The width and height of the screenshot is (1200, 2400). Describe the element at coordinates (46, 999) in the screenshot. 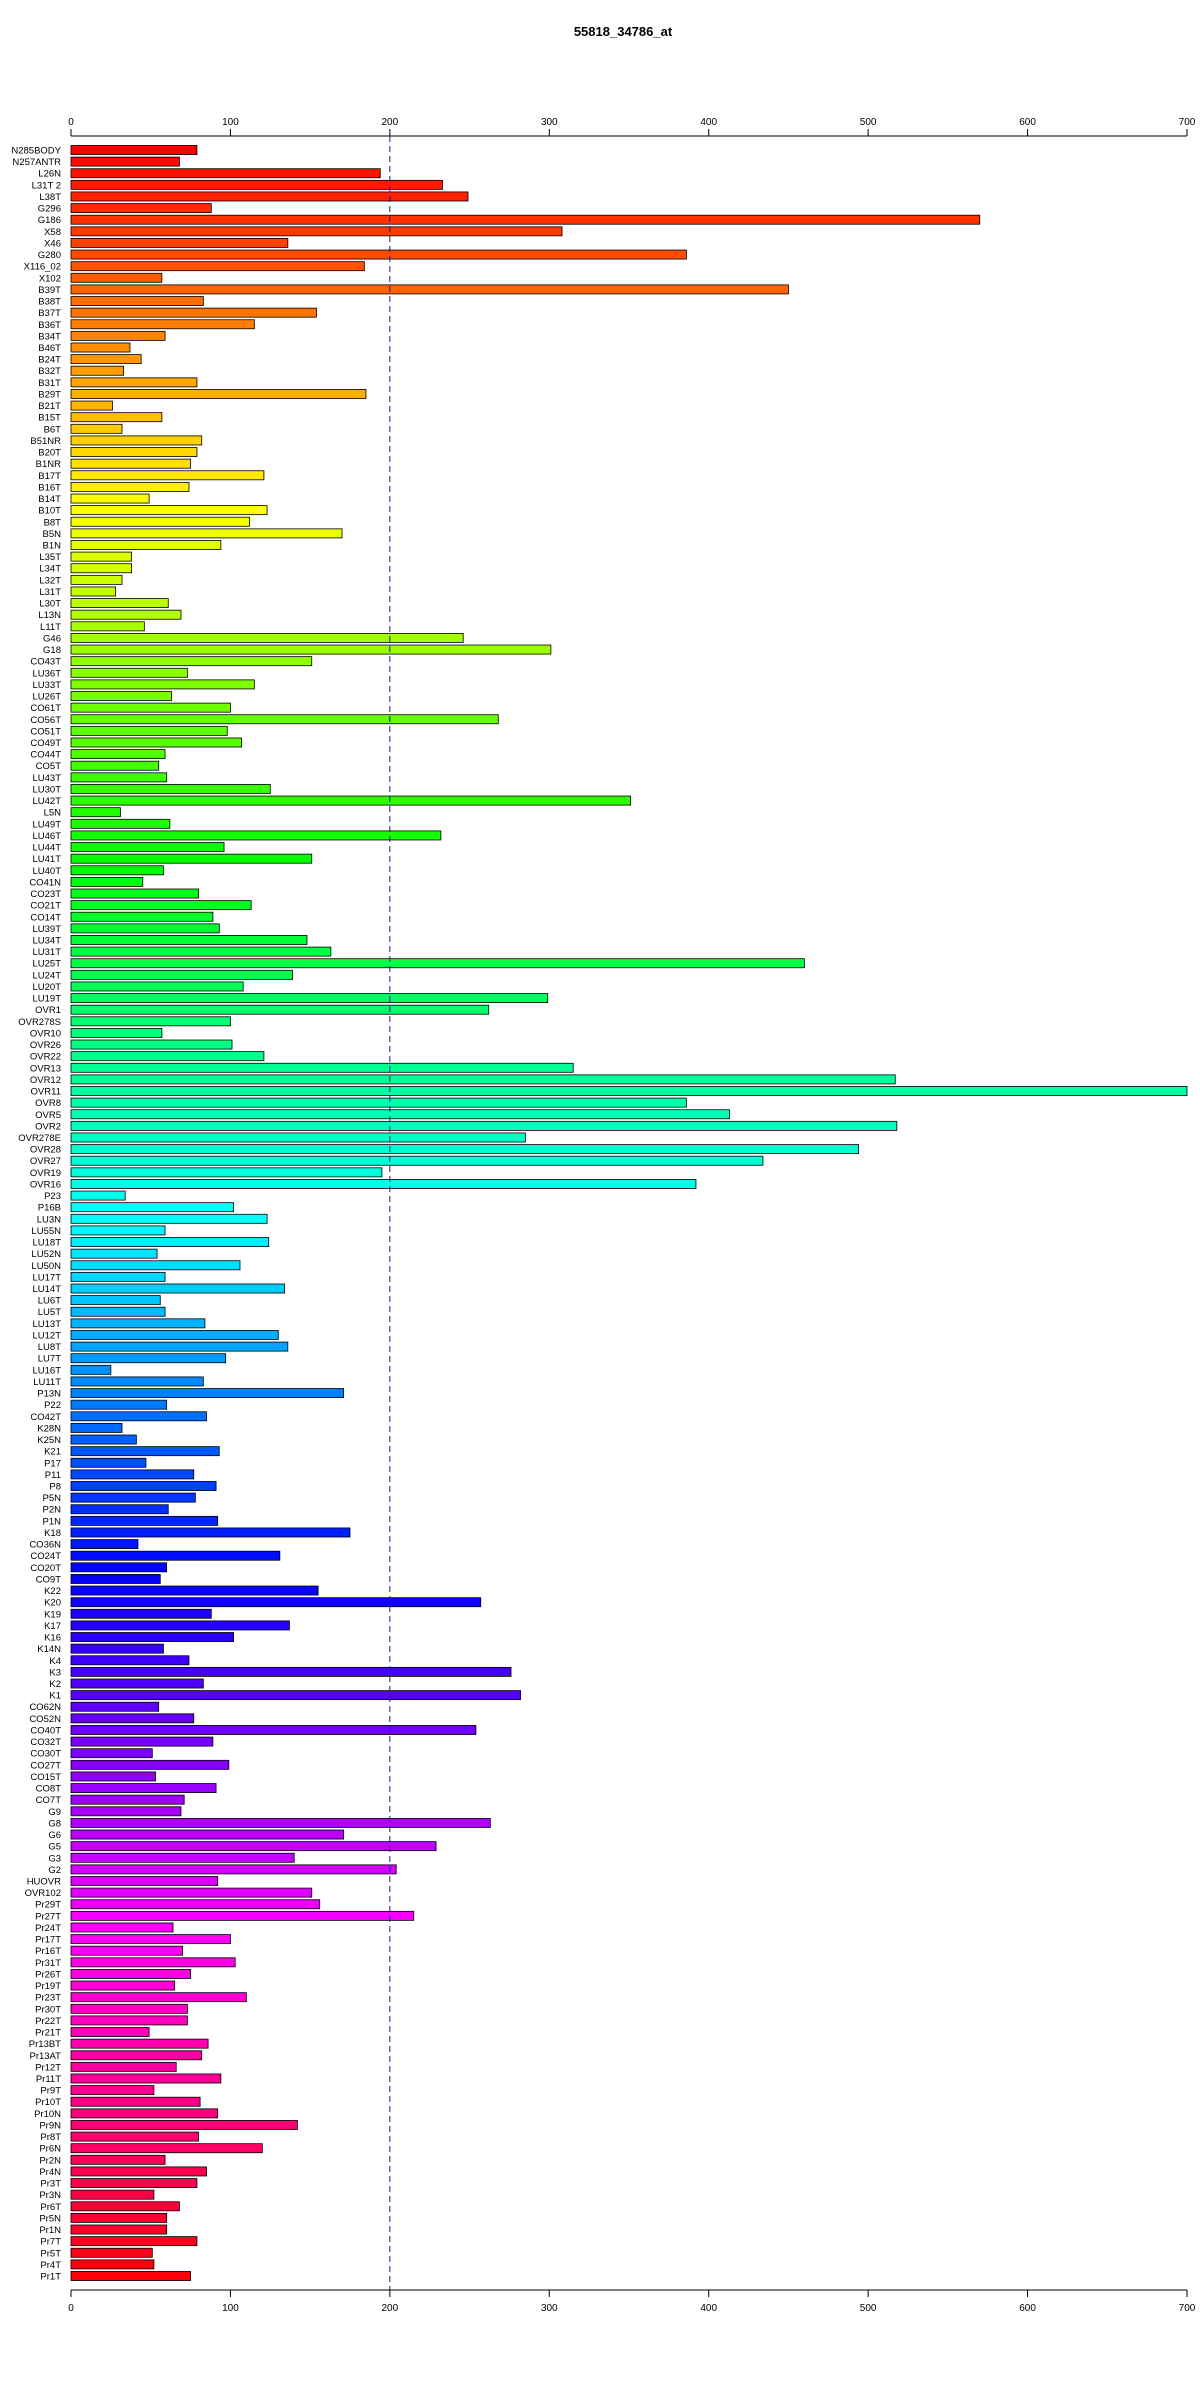

I see `category-label: LU19T` at that location.